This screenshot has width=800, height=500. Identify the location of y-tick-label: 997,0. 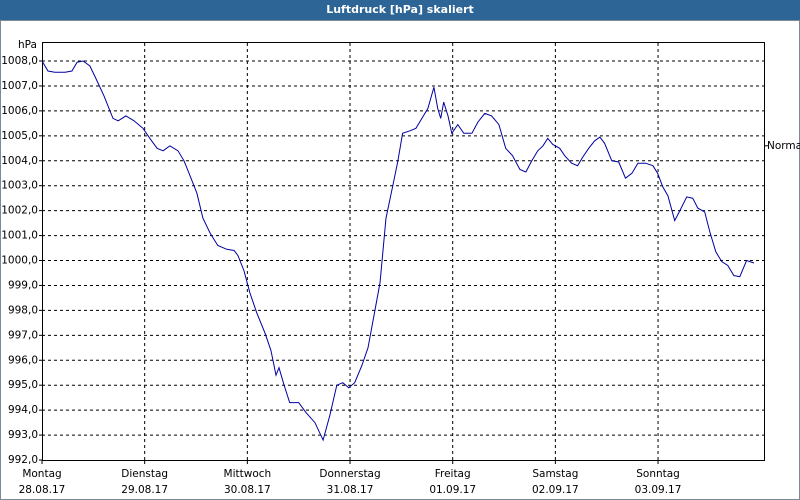
(23, 335).